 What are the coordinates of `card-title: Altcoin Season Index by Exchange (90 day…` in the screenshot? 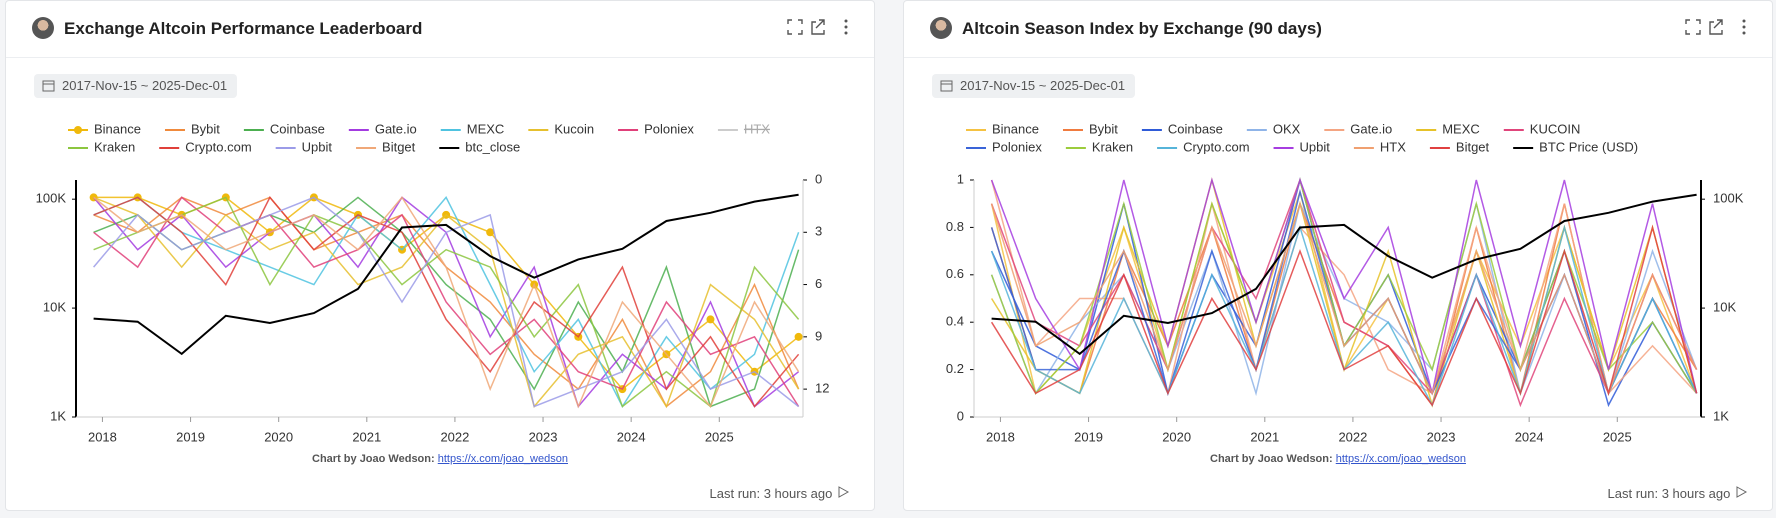 It's located at (1142, 28).